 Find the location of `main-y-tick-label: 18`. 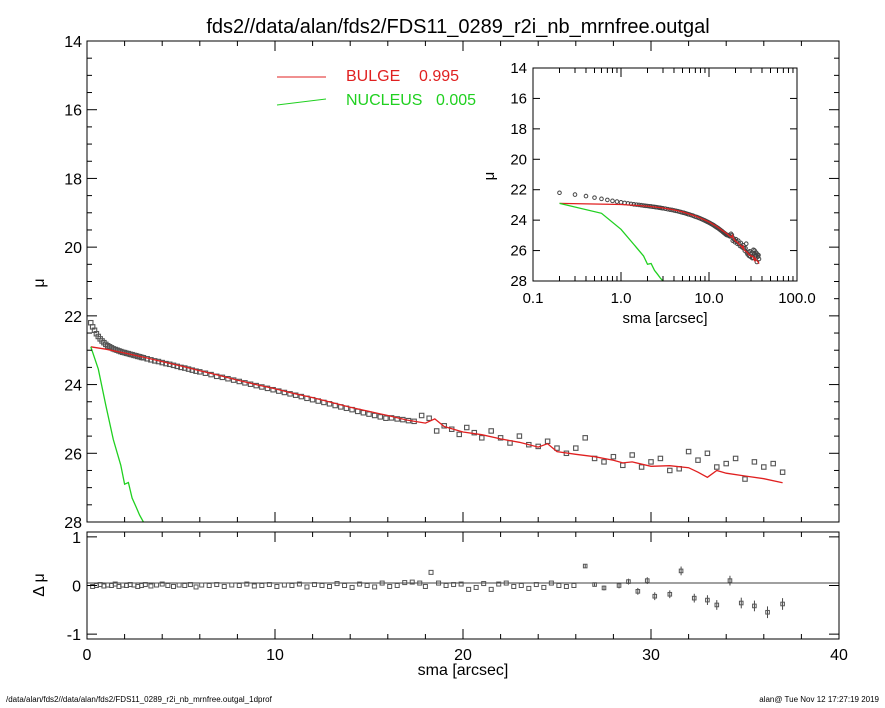

main-y-tick-label: 18 is located at coordinates (73, 179).